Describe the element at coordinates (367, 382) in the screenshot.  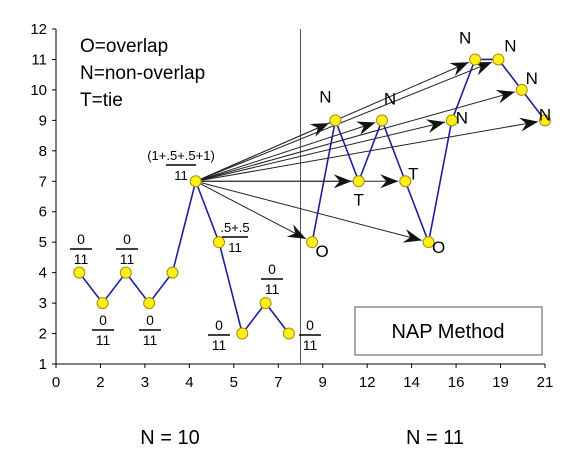
I see `x-tick-label: 12` at that location.